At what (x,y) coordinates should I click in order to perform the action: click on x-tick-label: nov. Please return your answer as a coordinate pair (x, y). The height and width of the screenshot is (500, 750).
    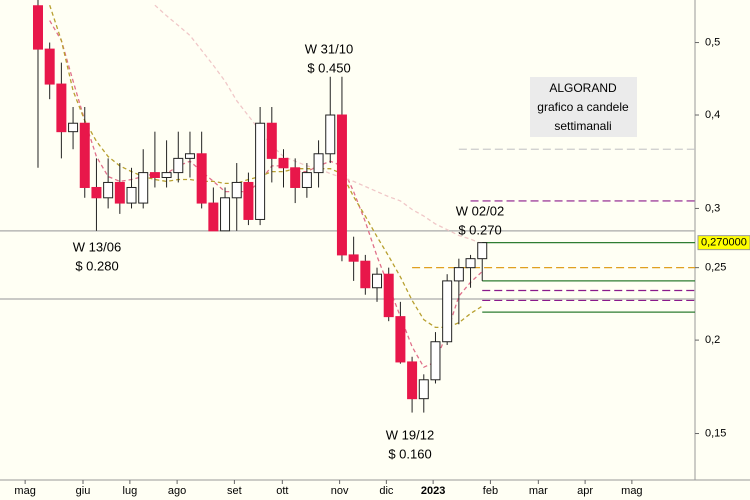
    Looking at the image, I should click on (340, 491).